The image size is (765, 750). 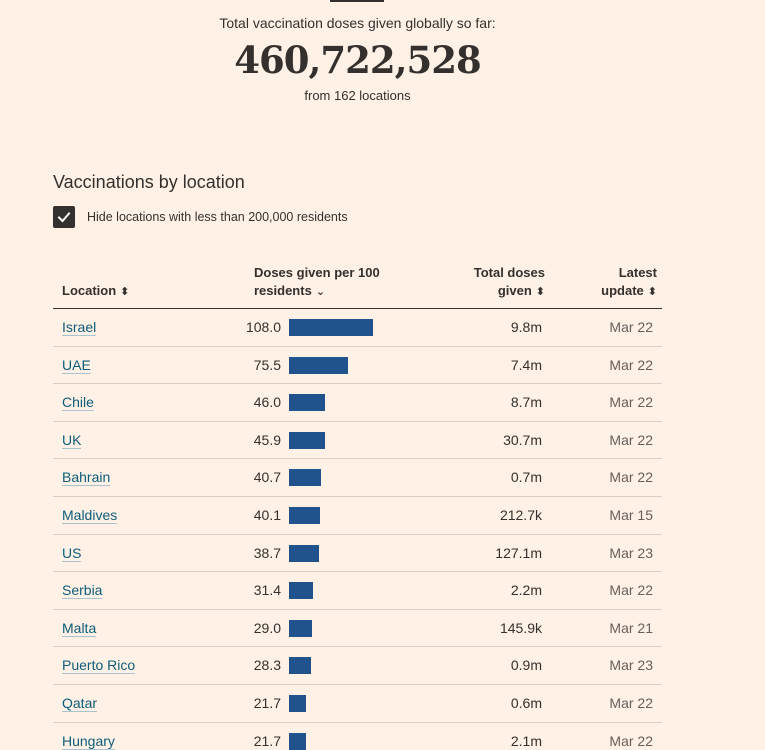 I want to click on location-link: Chile, so click(x=78, y=403).